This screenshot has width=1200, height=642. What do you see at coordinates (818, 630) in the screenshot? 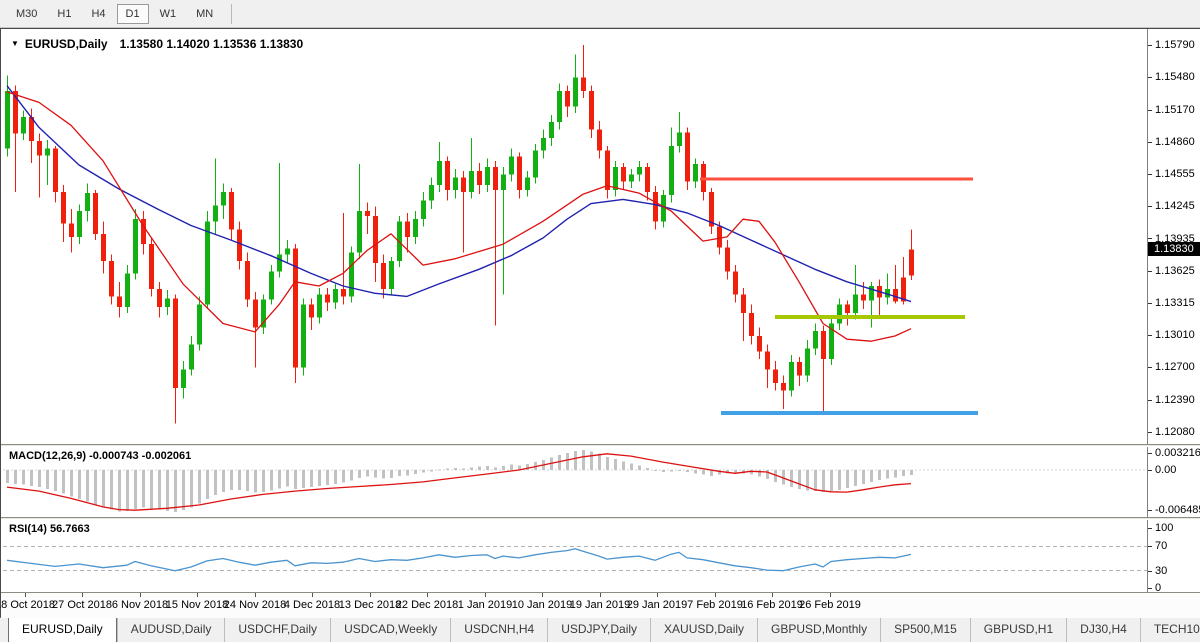
I see `chart-tab-gbpusd-monthly: GBPUSD,Monthly` at bounding box center [818, 630].